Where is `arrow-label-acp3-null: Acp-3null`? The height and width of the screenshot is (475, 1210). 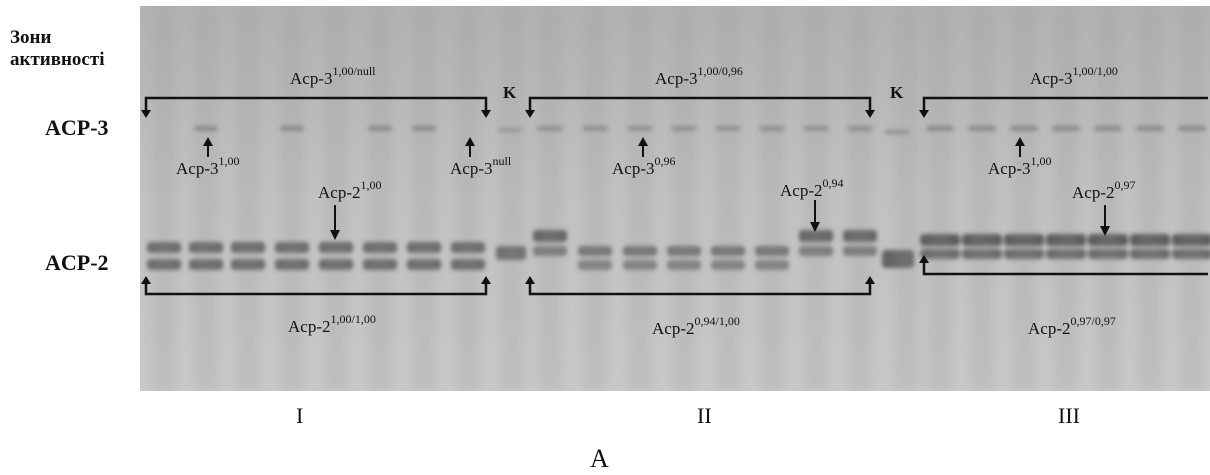
arrow-label-acp3-null: Acp-3null is located at coordinates (481, 166).